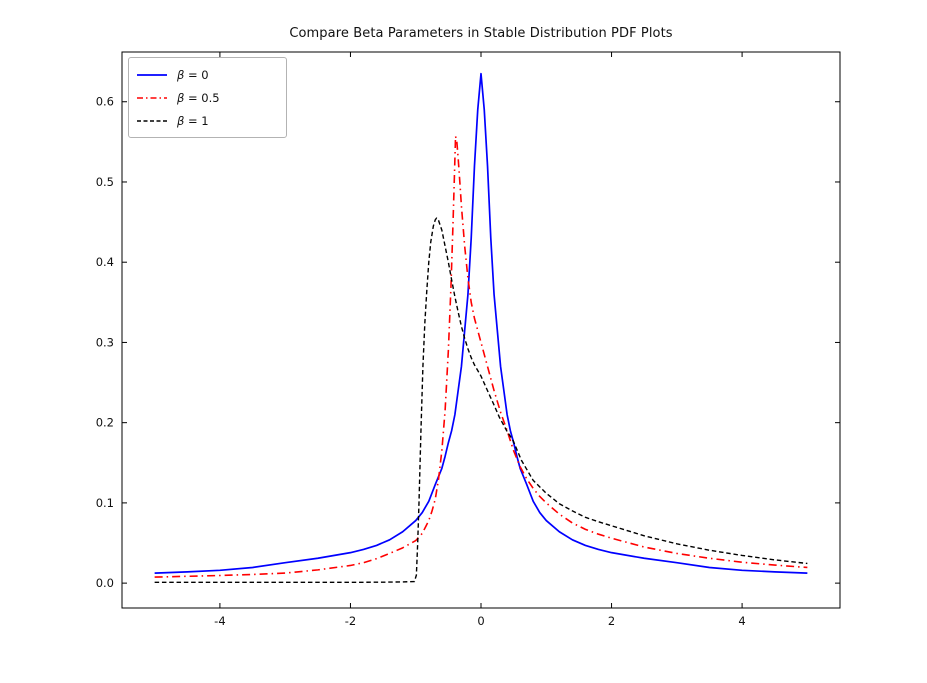 This screenshot has width=927, height=683. I want to click on legend: β = 0 β = 0.5 β = 1, so click(207, 97).